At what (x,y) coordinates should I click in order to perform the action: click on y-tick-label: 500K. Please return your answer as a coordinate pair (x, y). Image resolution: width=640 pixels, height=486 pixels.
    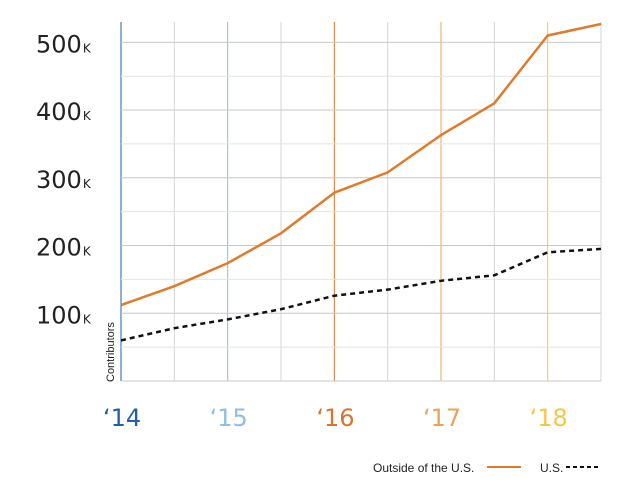
    Looking at the image, I should click on (64, 44).